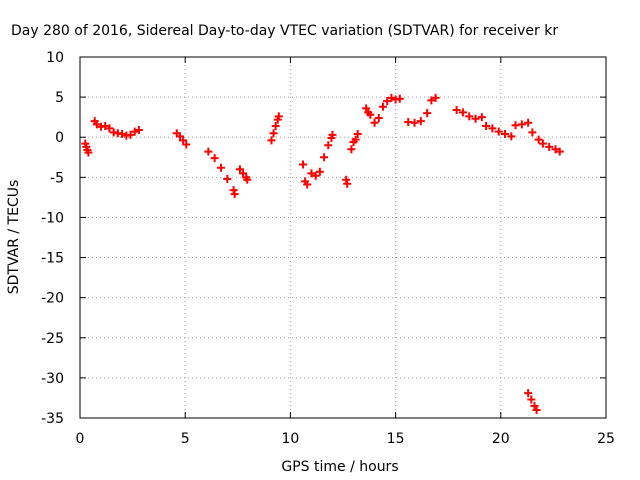 The width and height of the screenshot is (640, 480). What do you see at coordinates (290, 439) in the screenshot?
I see `x-tick-label: 10` at bounding box center [290, 439].